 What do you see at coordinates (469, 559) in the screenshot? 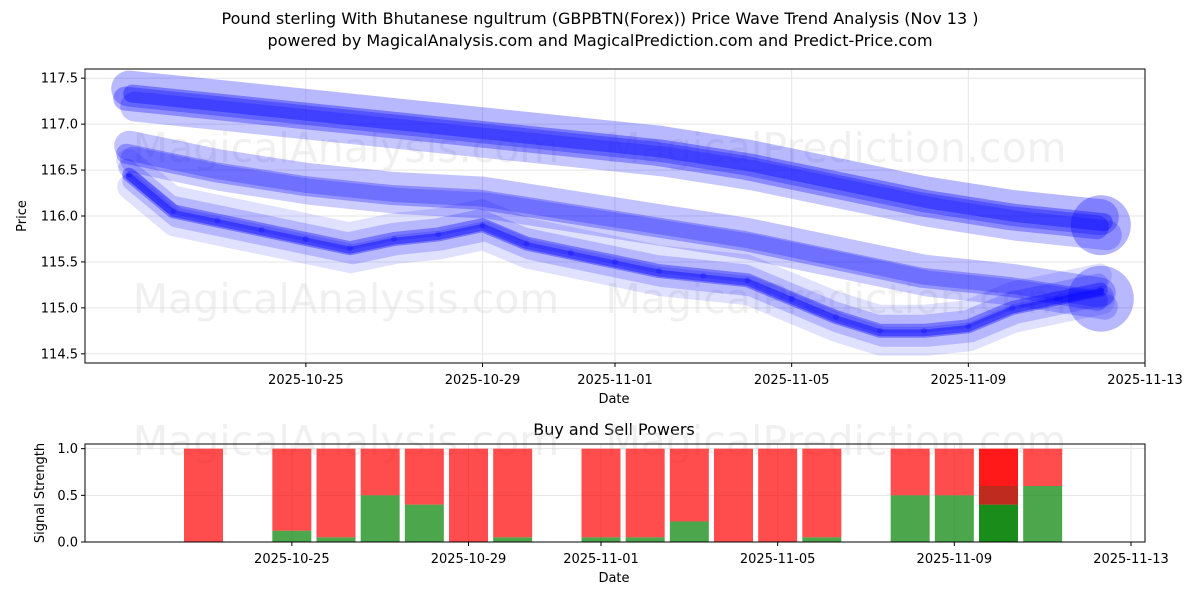
I see `x-tick-label: 2025-10-29` at bounding box center [469, 559].